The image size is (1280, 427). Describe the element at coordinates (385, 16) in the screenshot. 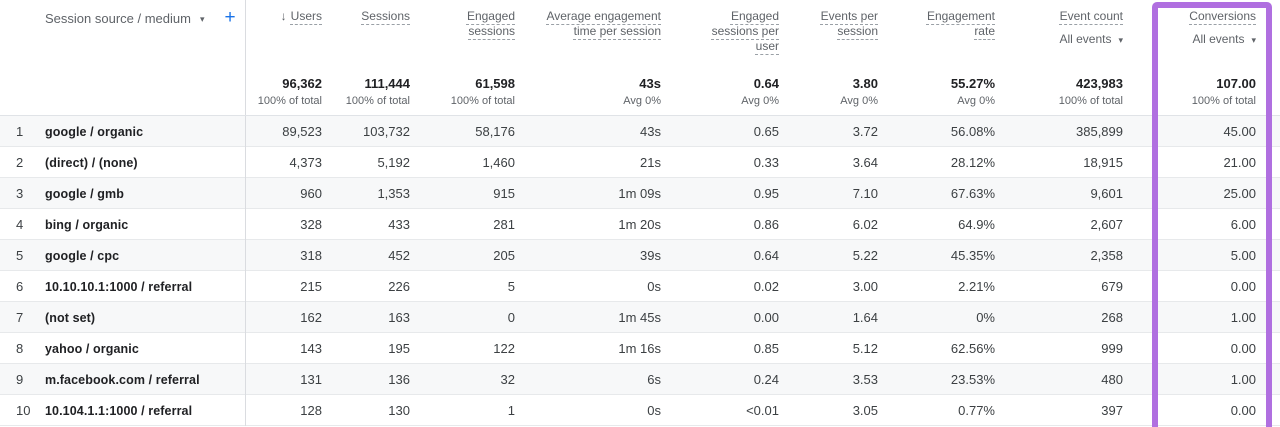

I see `column-label-sessions: Sessions` at that location.